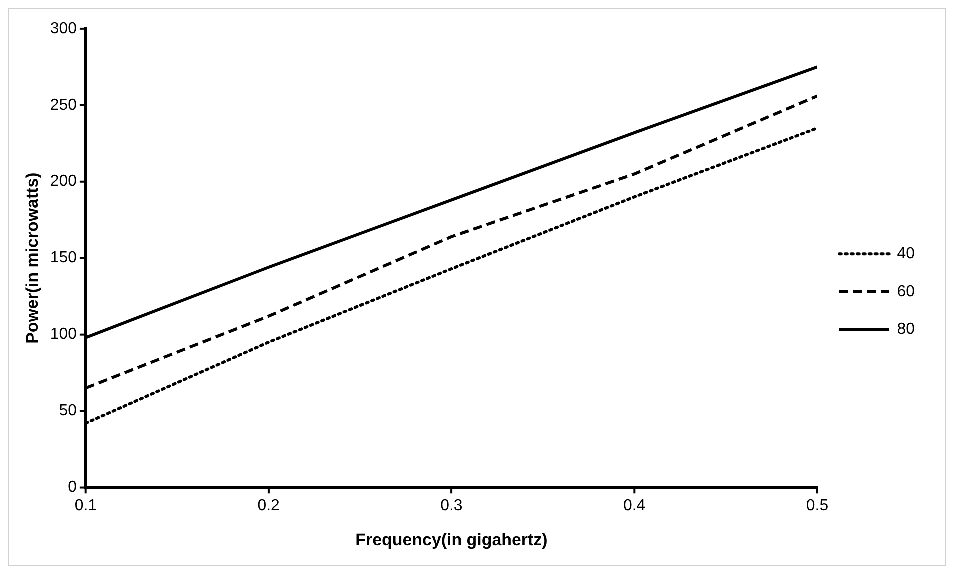 Image resolution: width=956 pixels, height=577 pixels. I want to click on y-tick-label: 200, so click(64, 181).